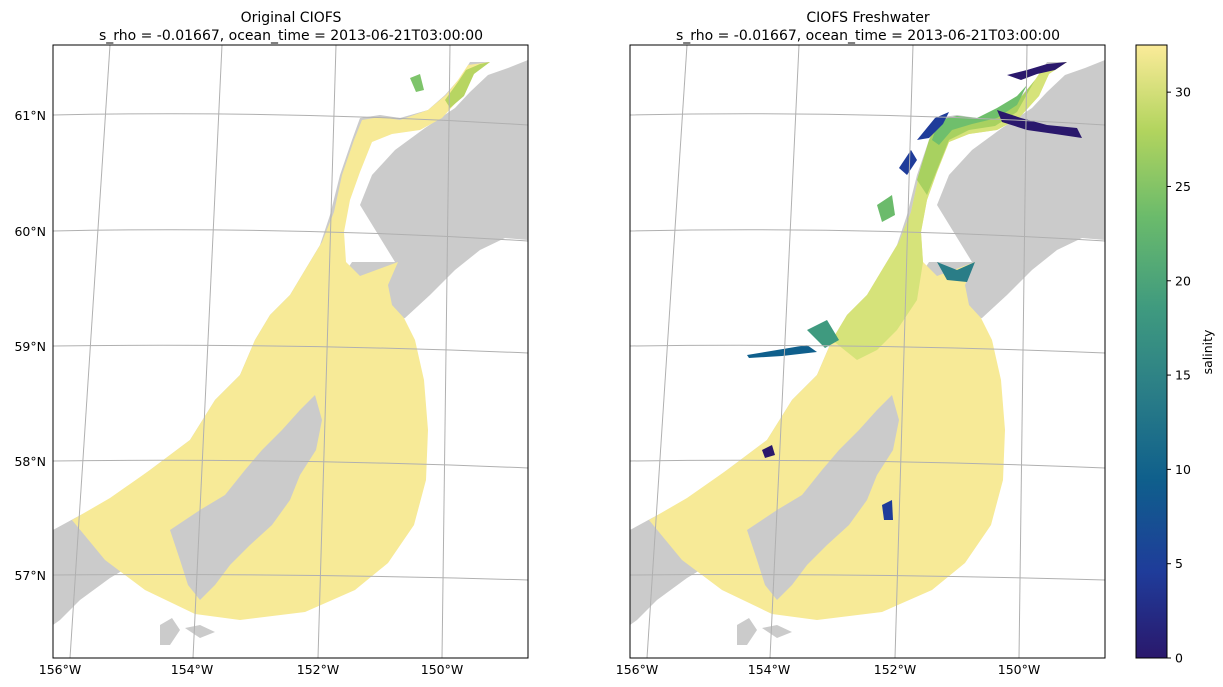 The image size is (1223, 687). I want to click on colorbar-tick-label: 25, so click(1183, 186).